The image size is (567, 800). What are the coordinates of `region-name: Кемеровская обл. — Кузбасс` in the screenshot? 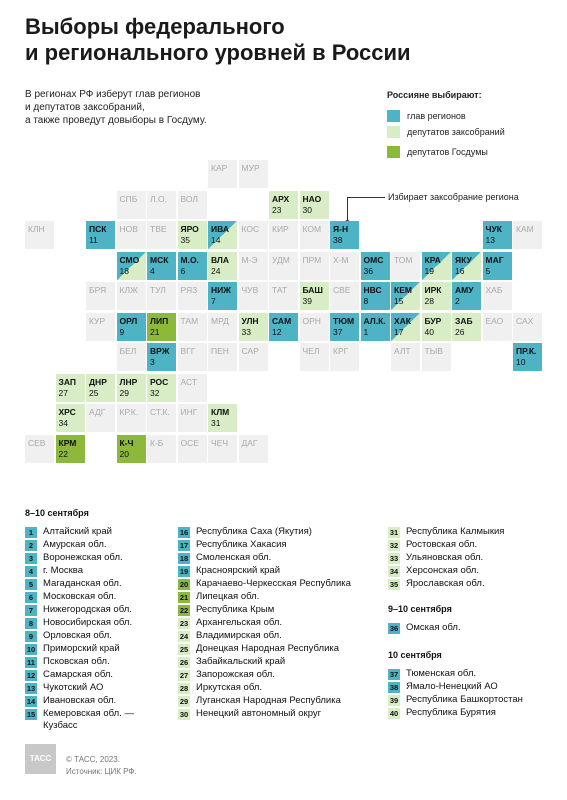 It's located at (88, 720).